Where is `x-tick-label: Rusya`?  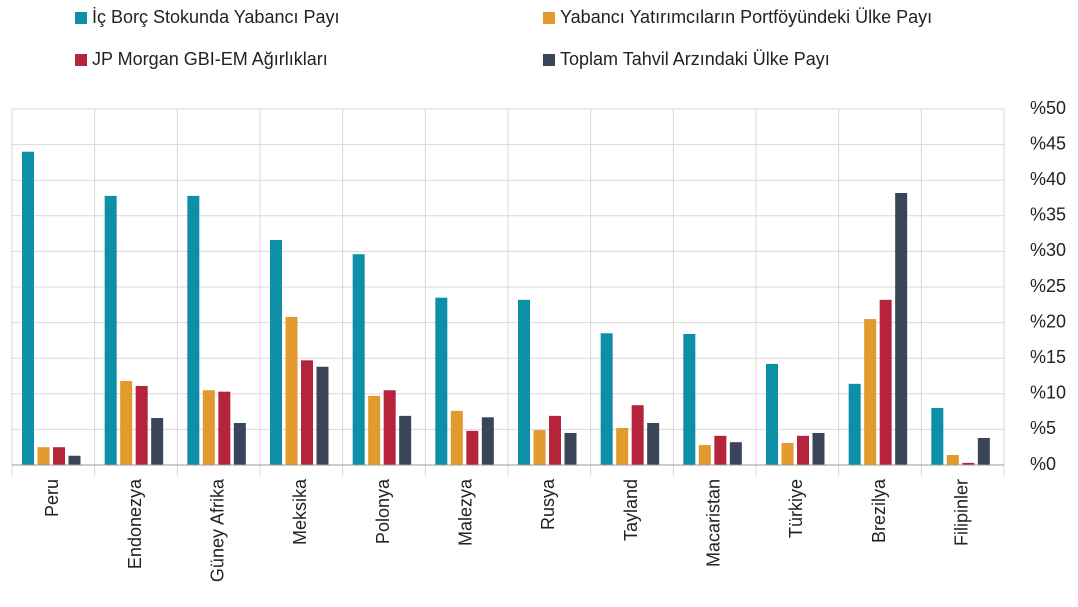
x-tick-label: Rusya is located at coordinates (548, 504).